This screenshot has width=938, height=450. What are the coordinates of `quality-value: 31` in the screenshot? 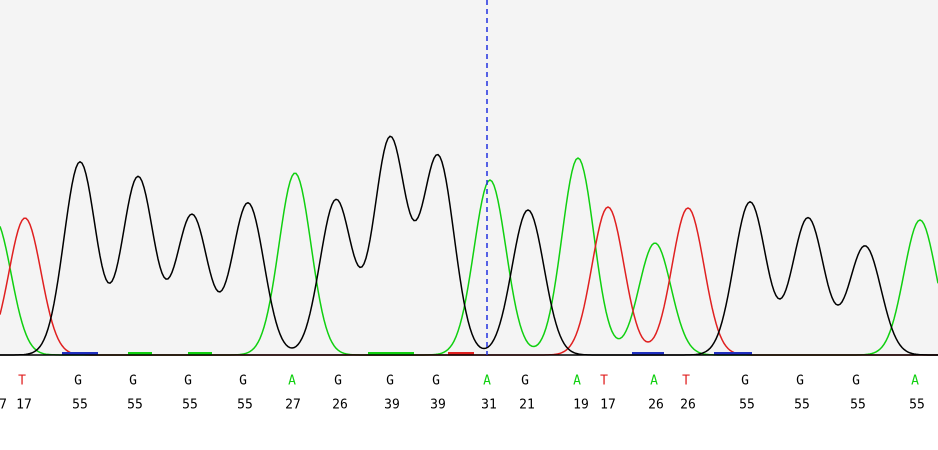 It's located at (489, 405).